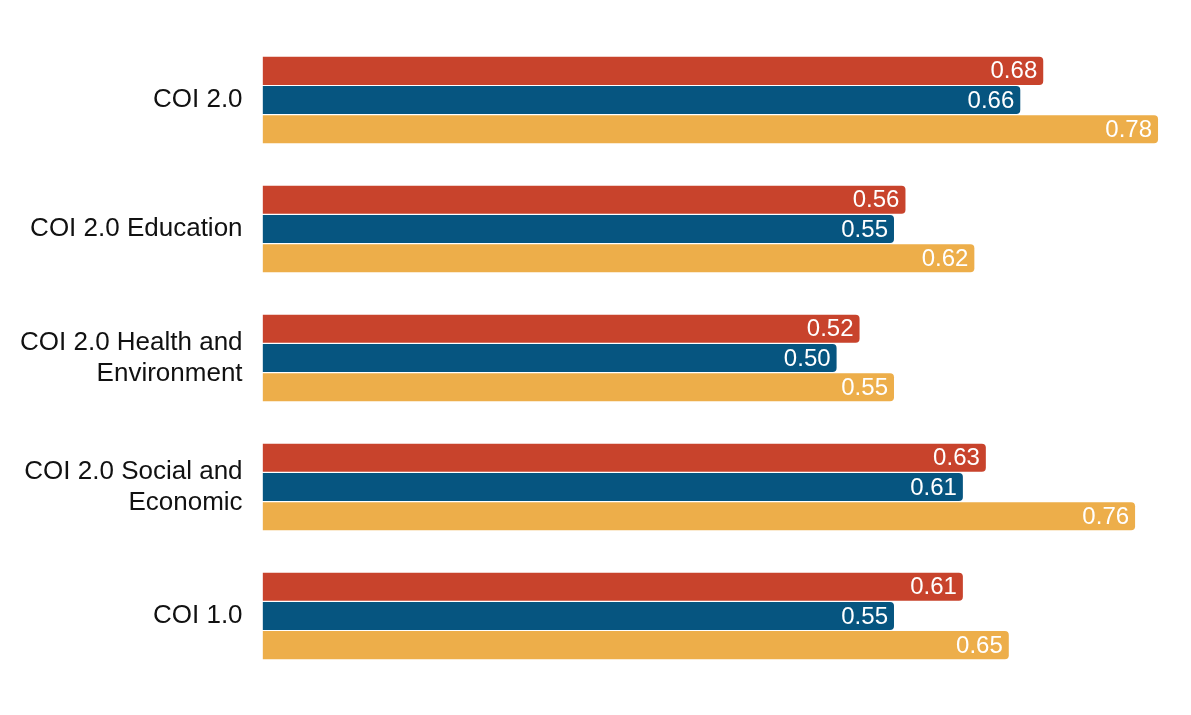 Image resolution: width=1191 pixels, height=715 pixels. What do you see at coordinates (1129, 128) in the screenshot?
I see `data-label: 0.78` at bounding box center [1129, 128].